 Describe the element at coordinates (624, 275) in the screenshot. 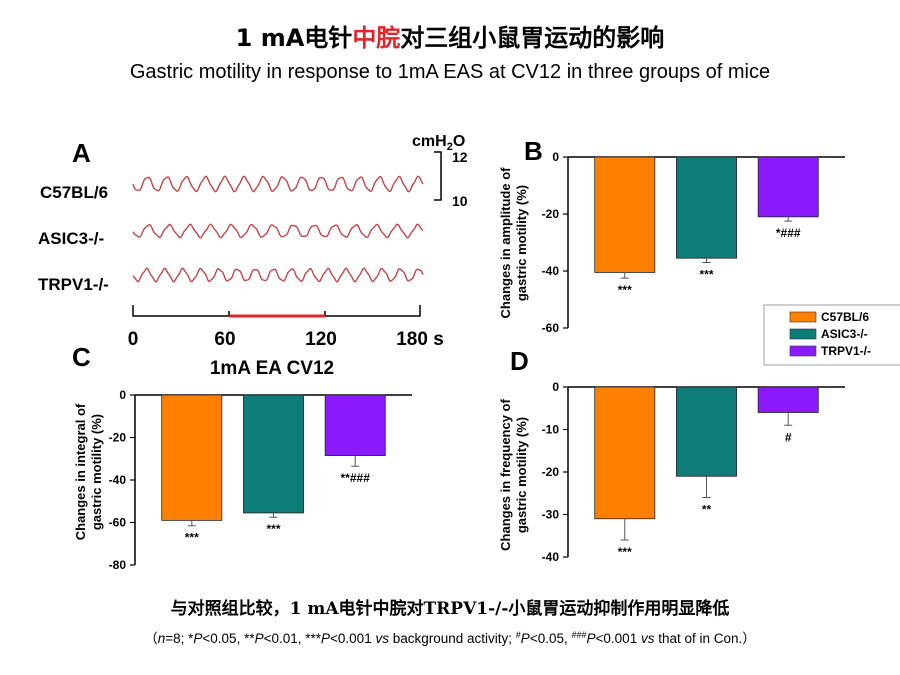

I see `error-bar-b-c57` at that location.